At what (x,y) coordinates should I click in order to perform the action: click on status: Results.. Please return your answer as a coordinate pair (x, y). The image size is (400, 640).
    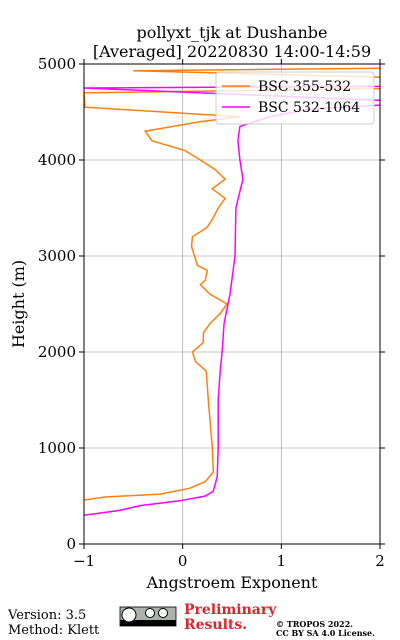
    Looking at the image, I should click on (215, 625).